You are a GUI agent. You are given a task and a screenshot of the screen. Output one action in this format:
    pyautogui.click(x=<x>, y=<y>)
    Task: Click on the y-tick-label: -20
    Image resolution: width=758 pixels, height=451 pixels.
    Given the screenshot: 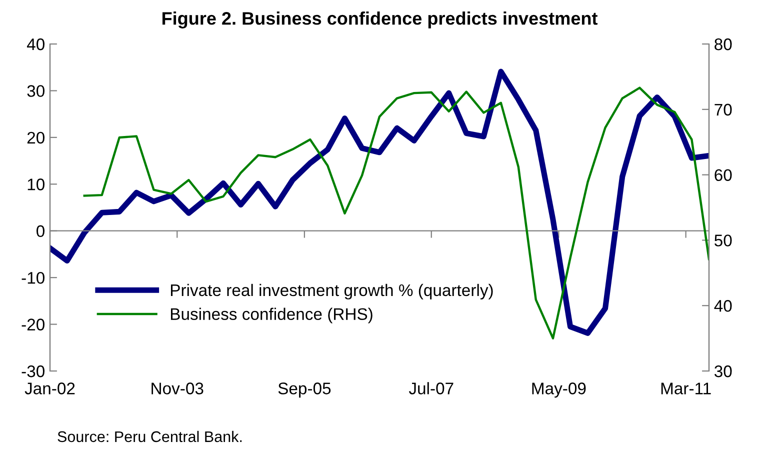 What is the action you would take?
    pyautogui.click(x=33, y=324)
    